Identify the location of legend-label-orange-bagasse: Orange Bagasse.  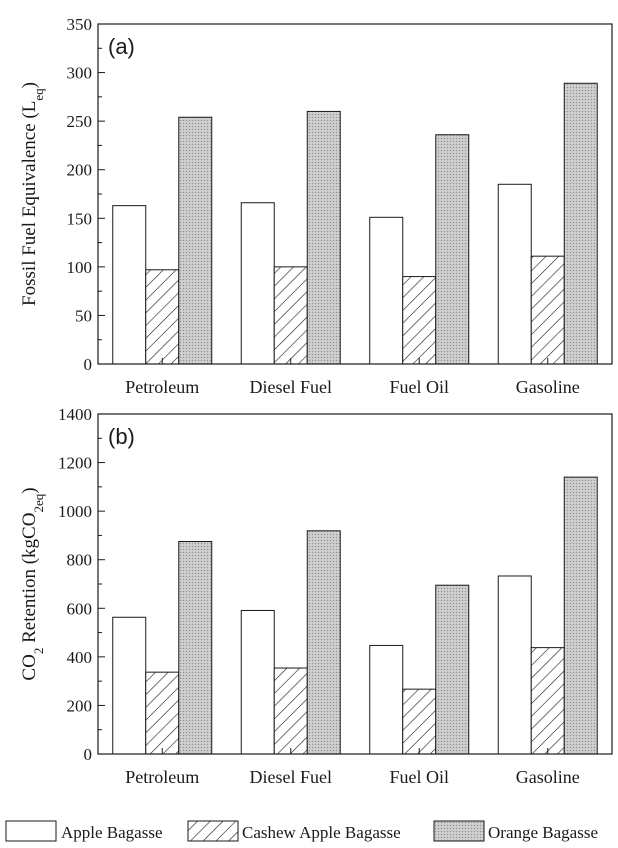
(543, 832).